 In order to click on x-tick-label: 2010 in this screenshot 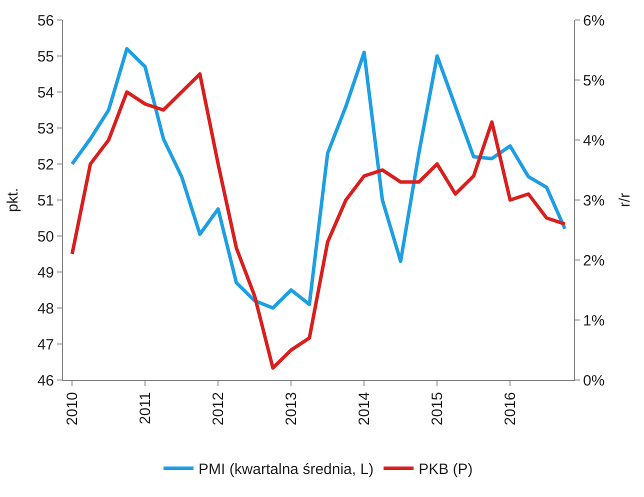, I will do `click(73, 409)`.